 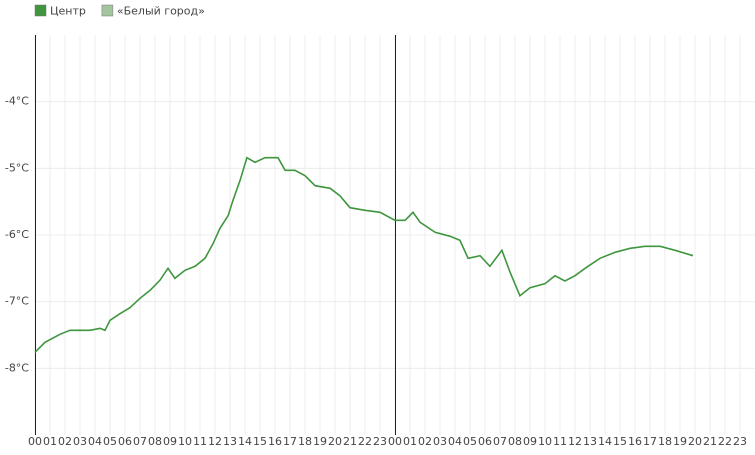 What do you see at coordinates (17, 301) in the screenshot?
I see `y-tick-label: -7°C` at bounding box center [17, 301].